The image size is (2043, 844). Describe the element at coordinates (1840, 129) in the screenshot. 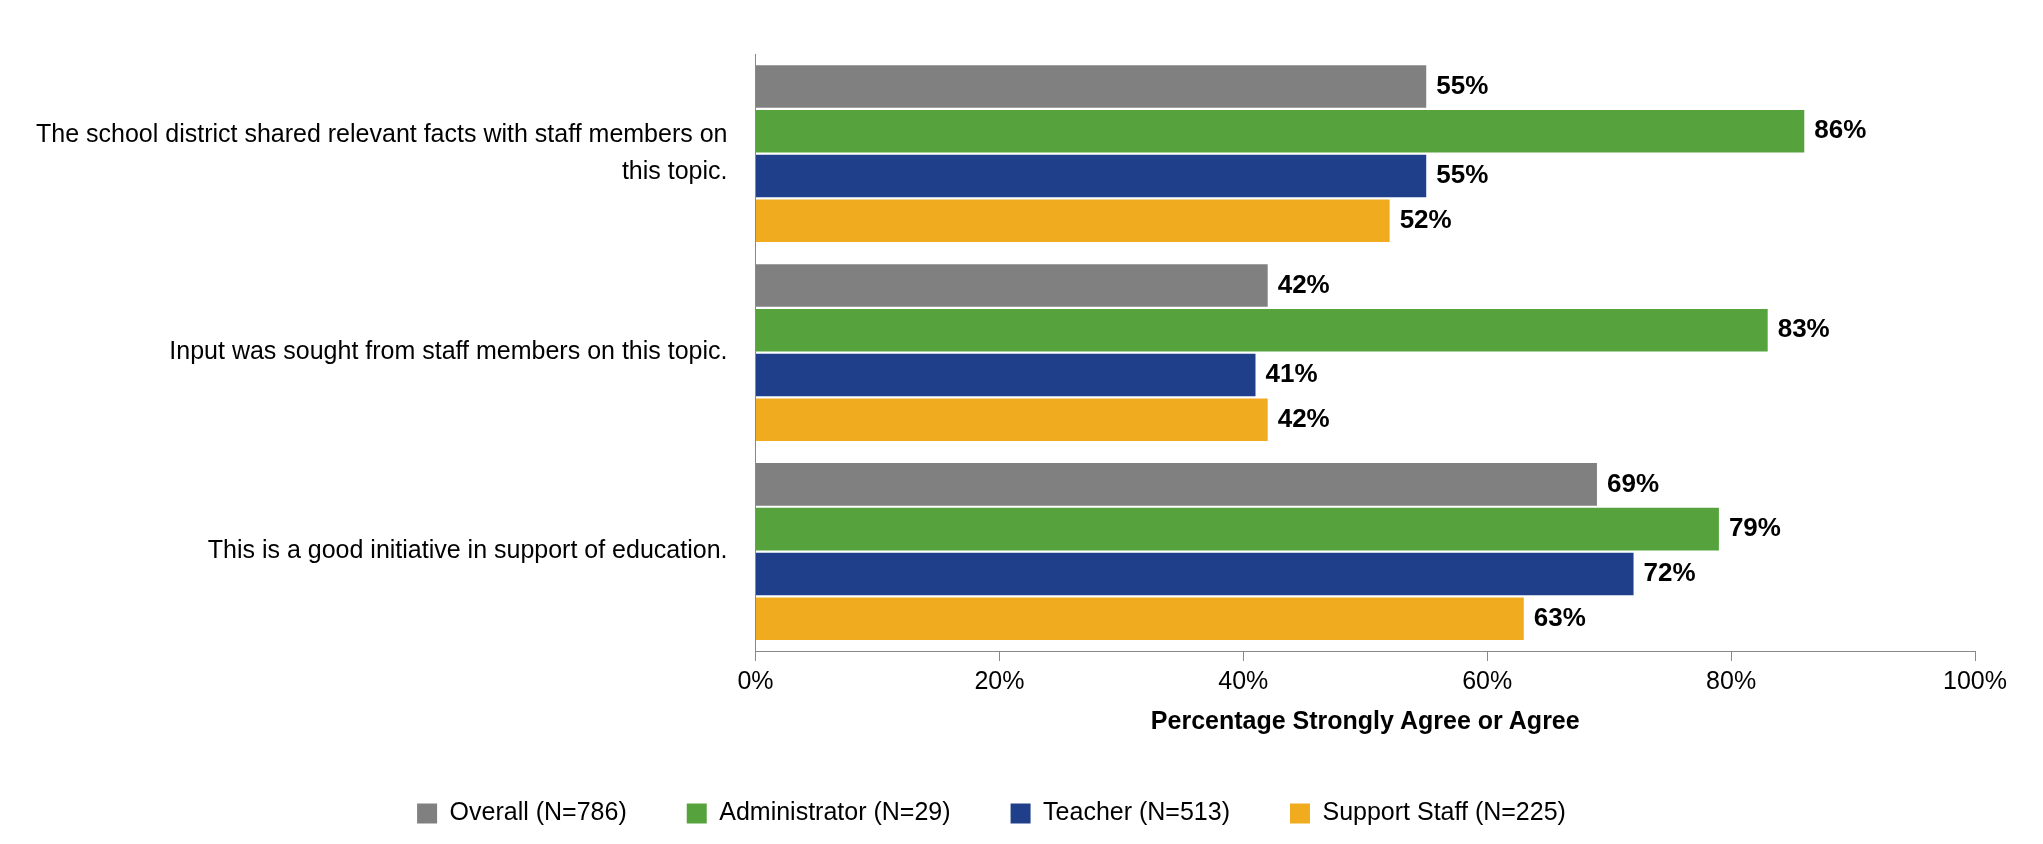

I see `data-label: 86%` at that location.